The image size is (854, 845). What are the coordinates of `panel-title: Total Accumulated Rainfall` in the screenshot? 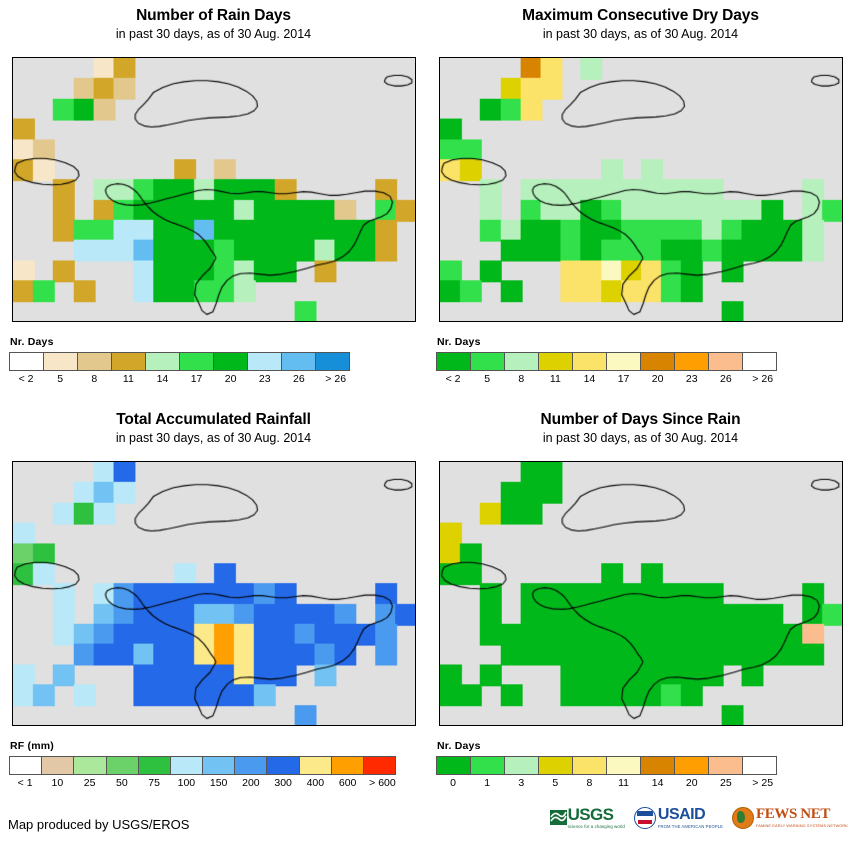 It's located at (213, 419).